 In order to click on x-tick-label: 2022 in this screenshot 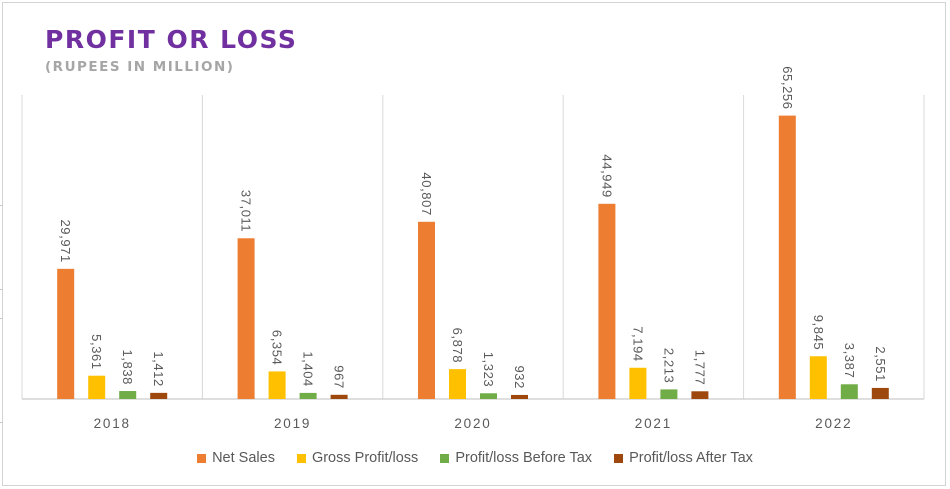, I will do `click(833, 423)`.